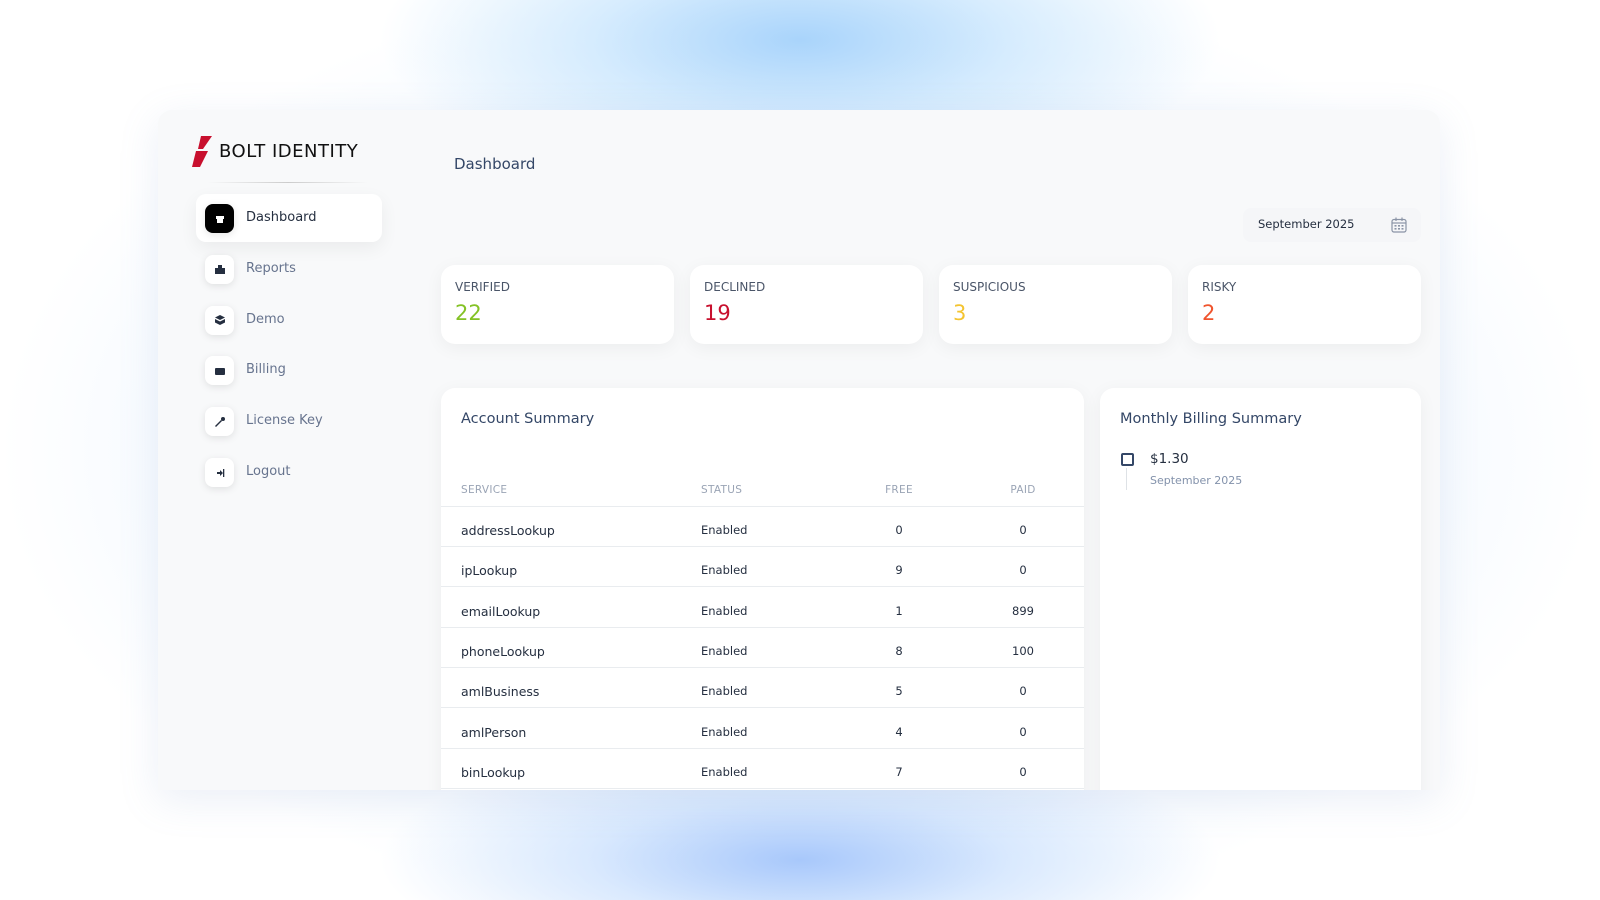 The width and height of the screenshot is (1600, 900). I want to click on stat-value: 2, so click(1209, 313).